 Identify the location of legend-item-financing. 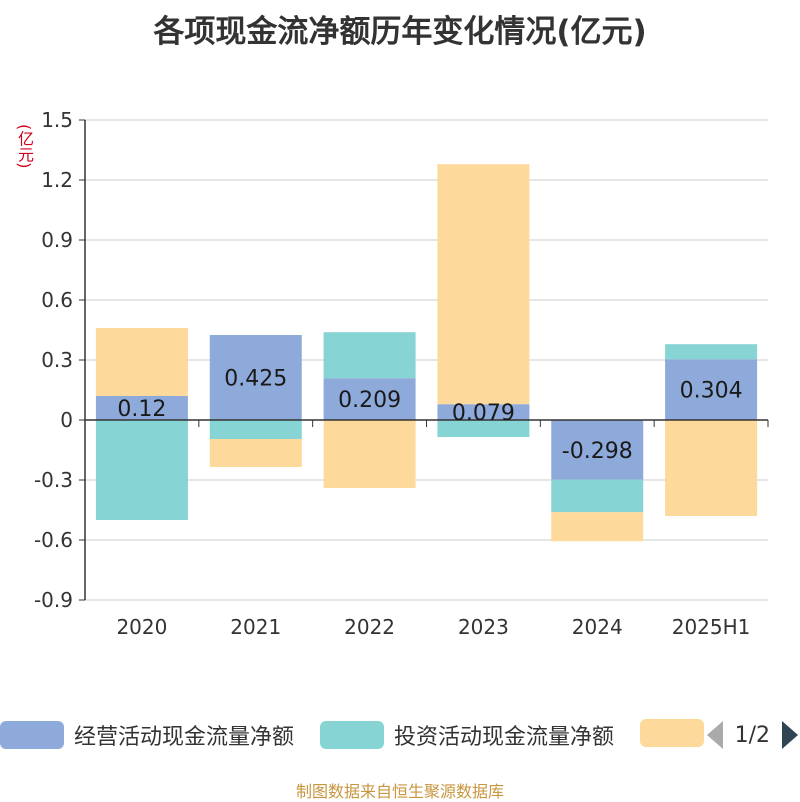
(672, 733).